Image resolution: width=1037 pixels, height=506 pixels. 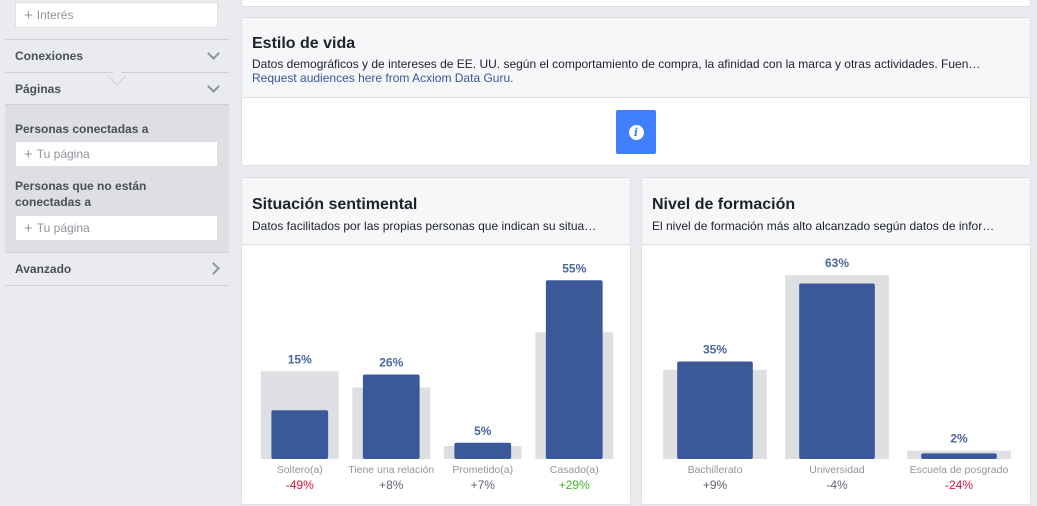 I want to click on difference-label: +8%, so click(x=391, y=485).